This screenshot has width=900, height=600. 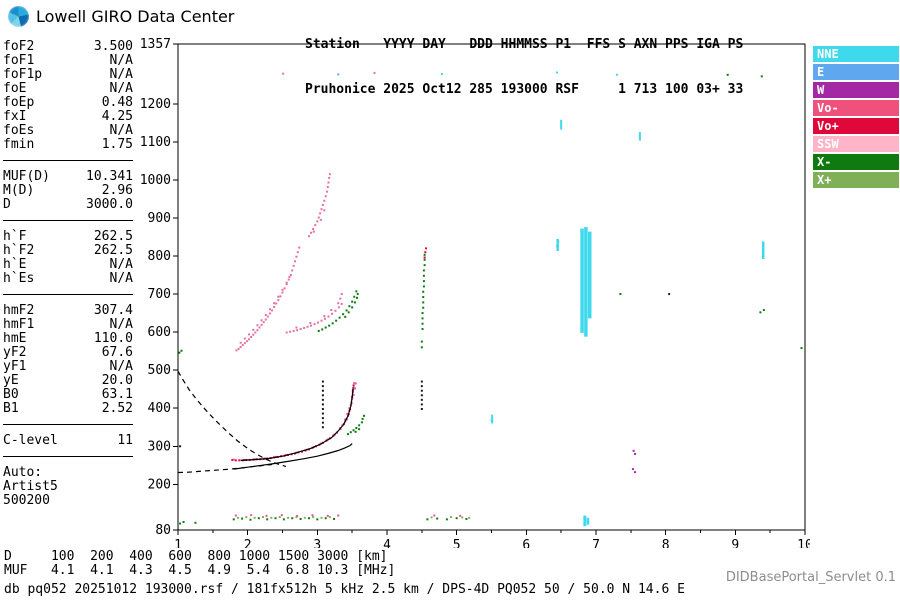 What do you see at coordinates (155, 104) in the screenshot?
I see `y-tick-label: 1200` at bounding box center [155, 104].